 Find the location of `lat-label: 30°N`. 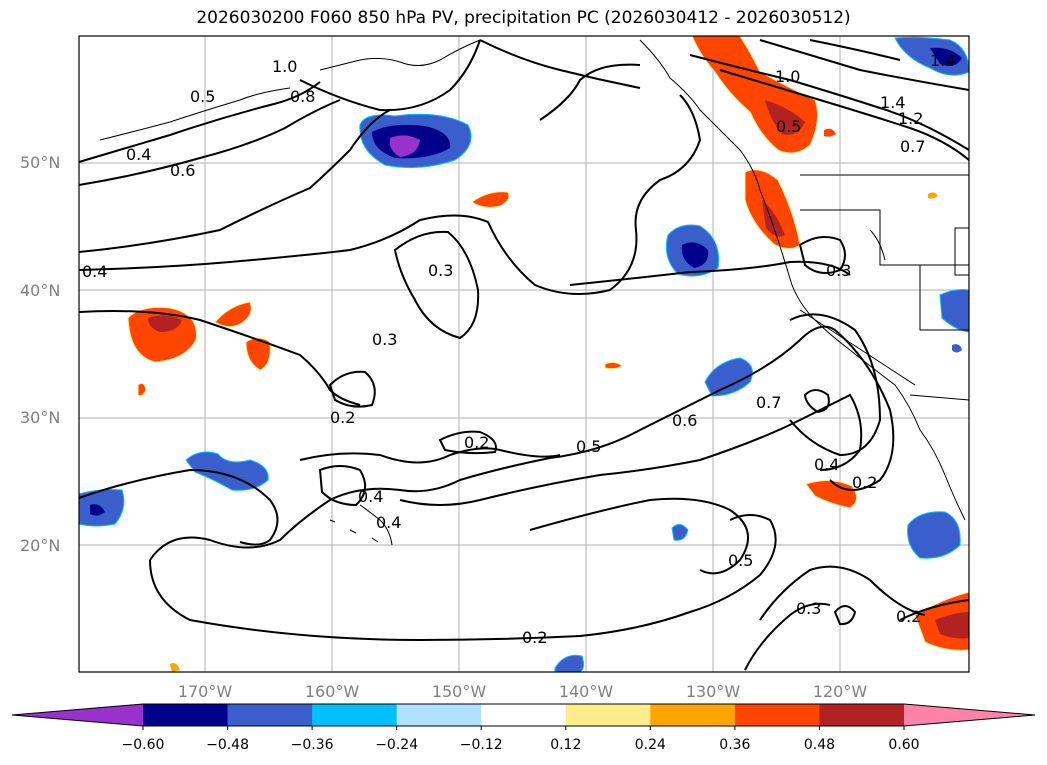

lat-label: 30°N is located at coordinates (40, 417).